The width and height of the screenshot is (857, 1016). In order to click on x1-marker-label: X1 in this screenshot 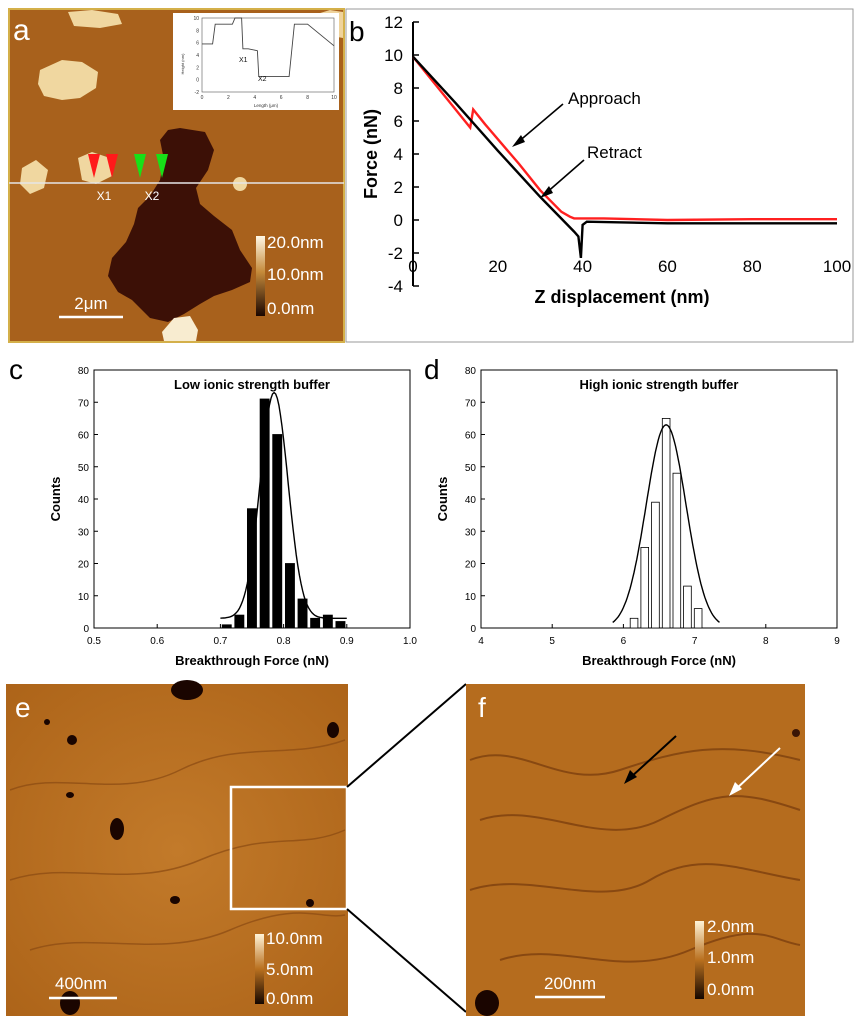, I will do `click(104, 196)`.